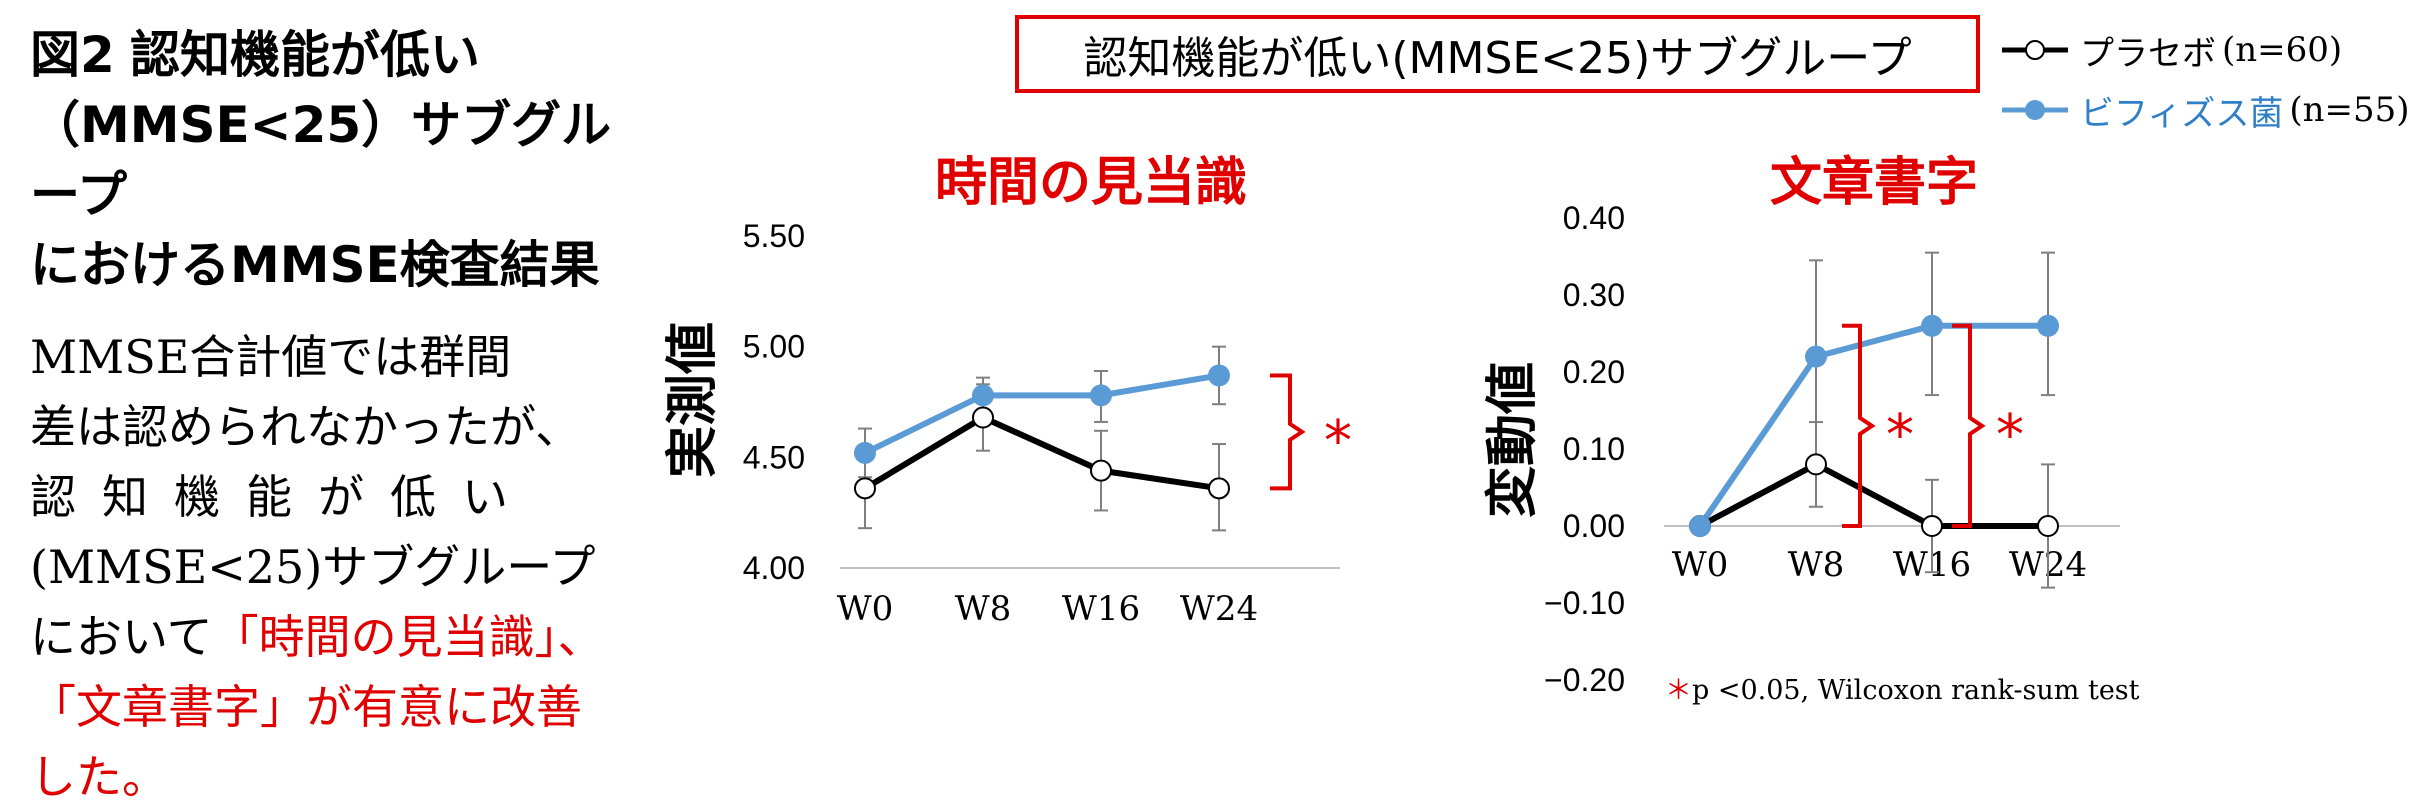  Describe the element at coordinates (305, 55) in the screenshot. I see `figure-title-line1: 認知機能が低い` at that location.